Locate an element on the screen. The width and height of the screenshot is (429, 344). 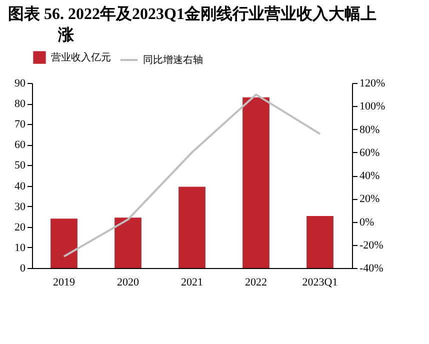
x-tick-label: 2023Q1 is located at coordinates (320, 282).